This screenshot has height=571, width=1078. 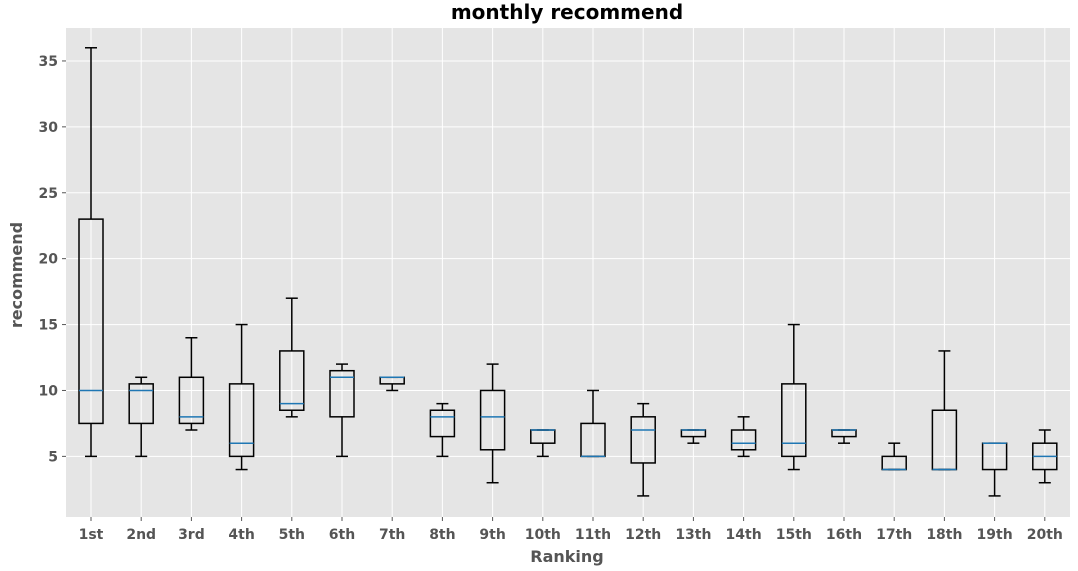 I want to click on y-axis-ticks: 5 10 15 20 25 30 35, so click(x=52, y=259).